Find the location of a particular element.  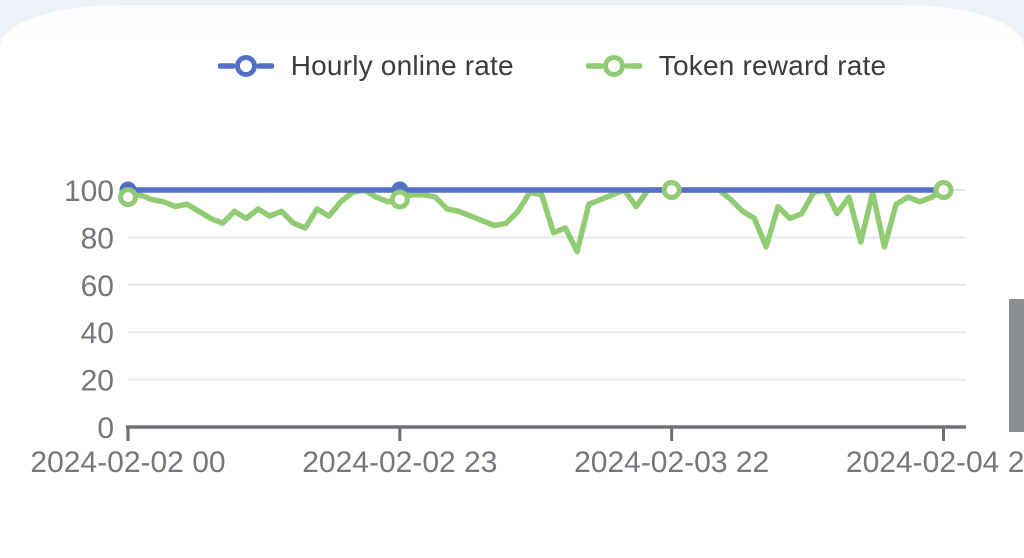

y-axis-label-20: 20 is located at coordinates (97, 381).